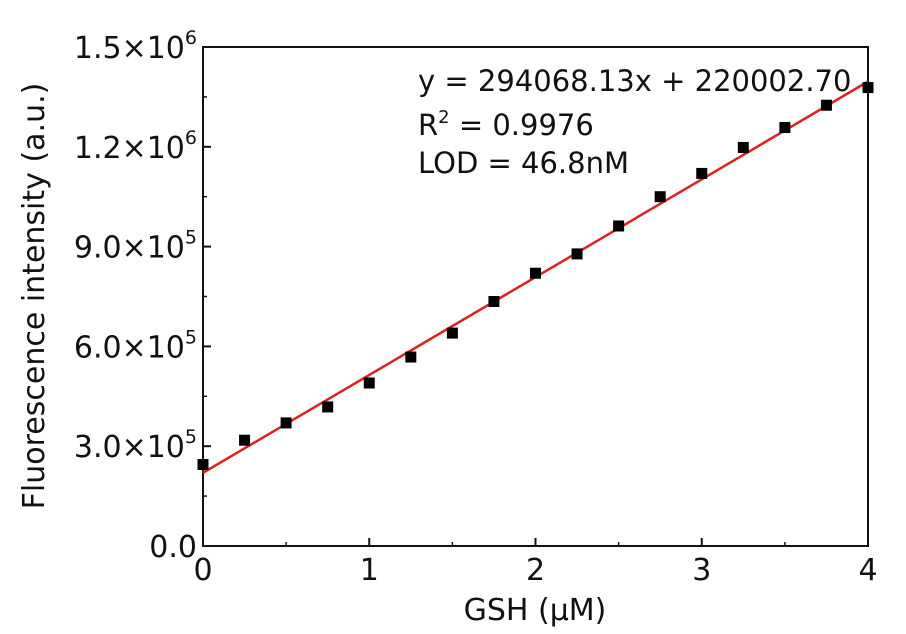 The width and height of the screenshot is (906, 634). What do you see at coordinates (867, 570) in the screenshot?
I see `x-tick-label: 4` at bounding box center [867, 570].